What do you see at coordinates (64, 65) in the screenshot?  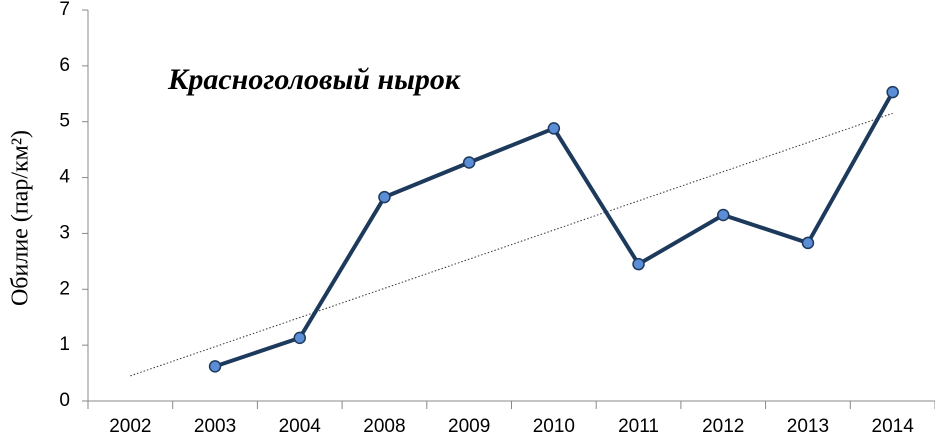 I see `y-tick-label: 6` at bounding box center [64, 65].